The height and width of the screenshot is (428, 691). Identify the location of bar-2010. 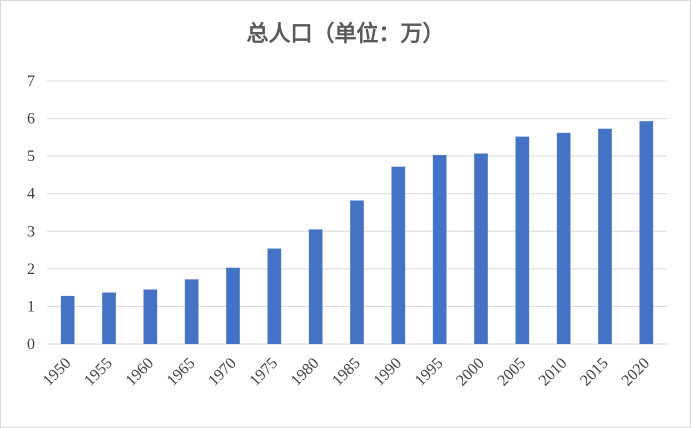
(563, 238).